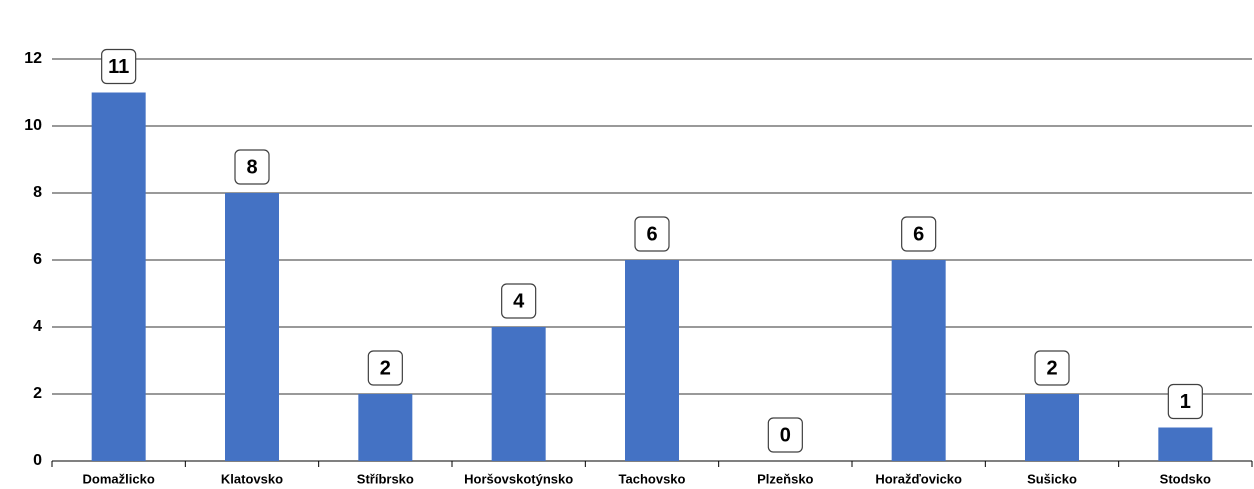 Image resolution: width=1254 pixels, height=489 pixels. What do you see at coordinates (252, 478) in the screenshot?
I see `x-tick-label: Klatovsko` at bounding box center [252, 478].